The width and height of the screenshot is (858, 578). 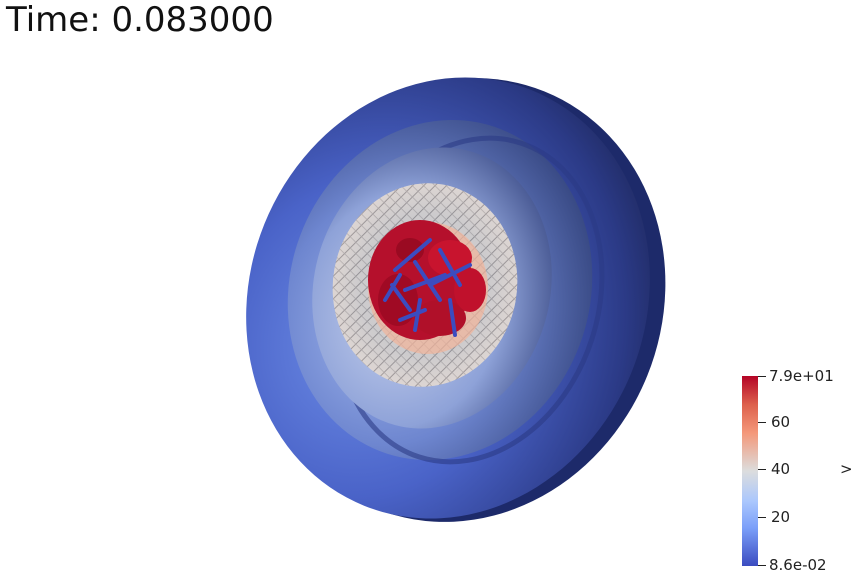 I want to click on hot-core-plumes, so click(x=427, y=280).